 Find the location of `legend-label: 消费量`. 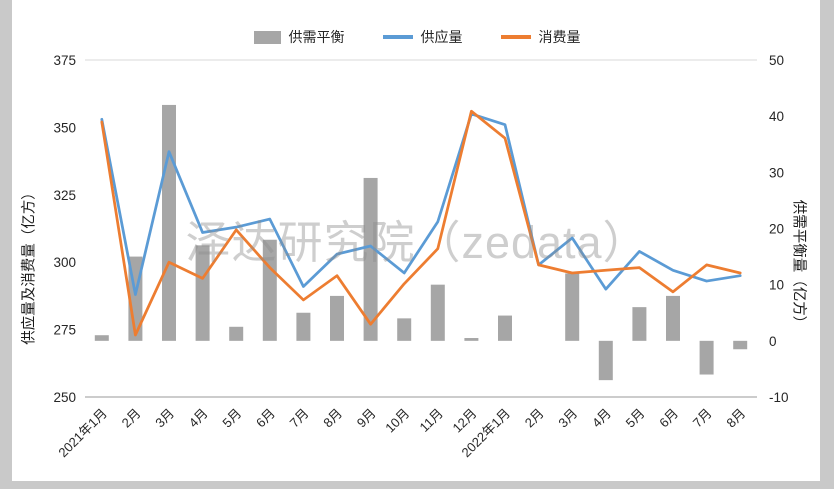

legend-label: 消费量 is located at coordinates (559, 37).